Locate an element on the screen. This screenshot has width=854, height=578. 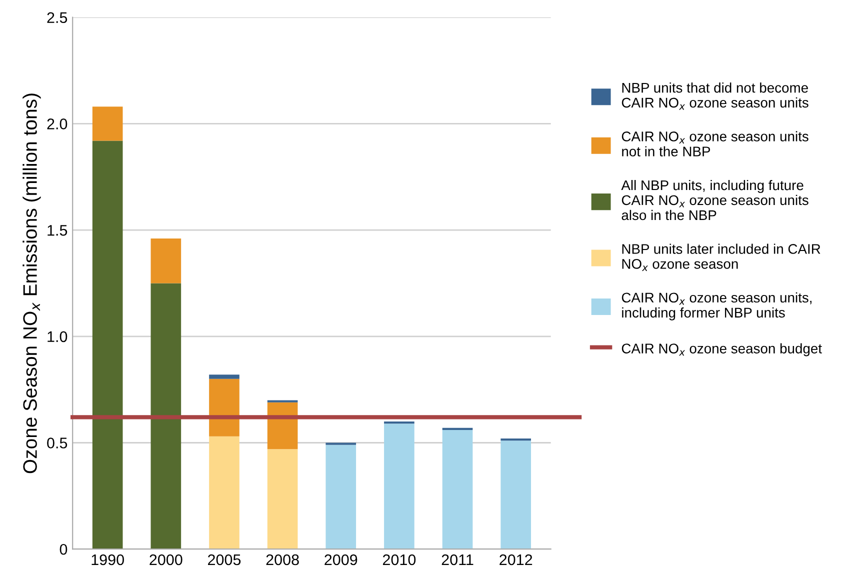
y-axis-title: Ozone Season NO$_{x}$ Emissions (million tons) is located at coordinates (31, 284).